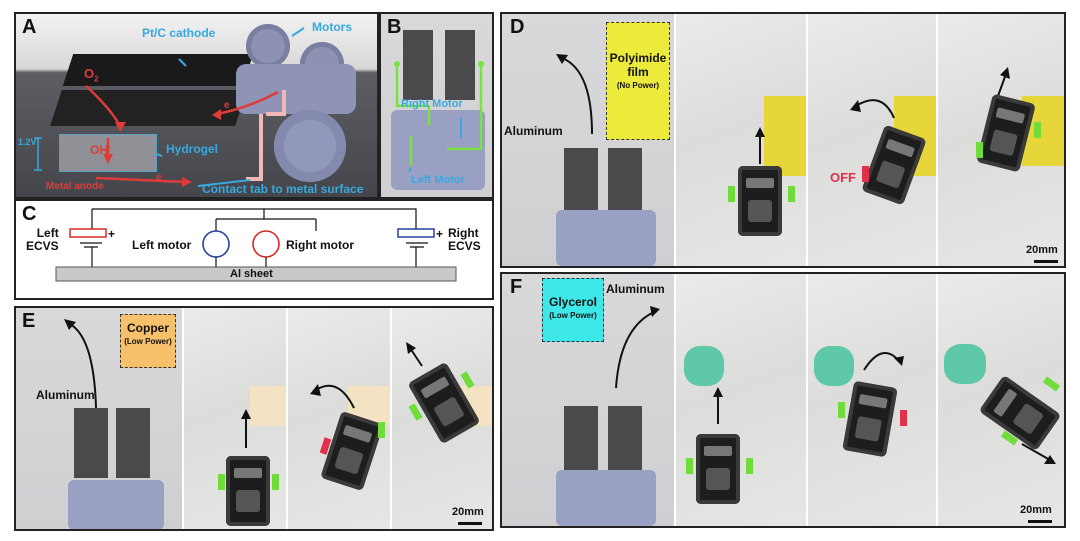 This screenshot has height=541, width=1080. Describe the element at coordinates (133, 443) in the screenshot. I see `electrode-plate-e-right` at that location.